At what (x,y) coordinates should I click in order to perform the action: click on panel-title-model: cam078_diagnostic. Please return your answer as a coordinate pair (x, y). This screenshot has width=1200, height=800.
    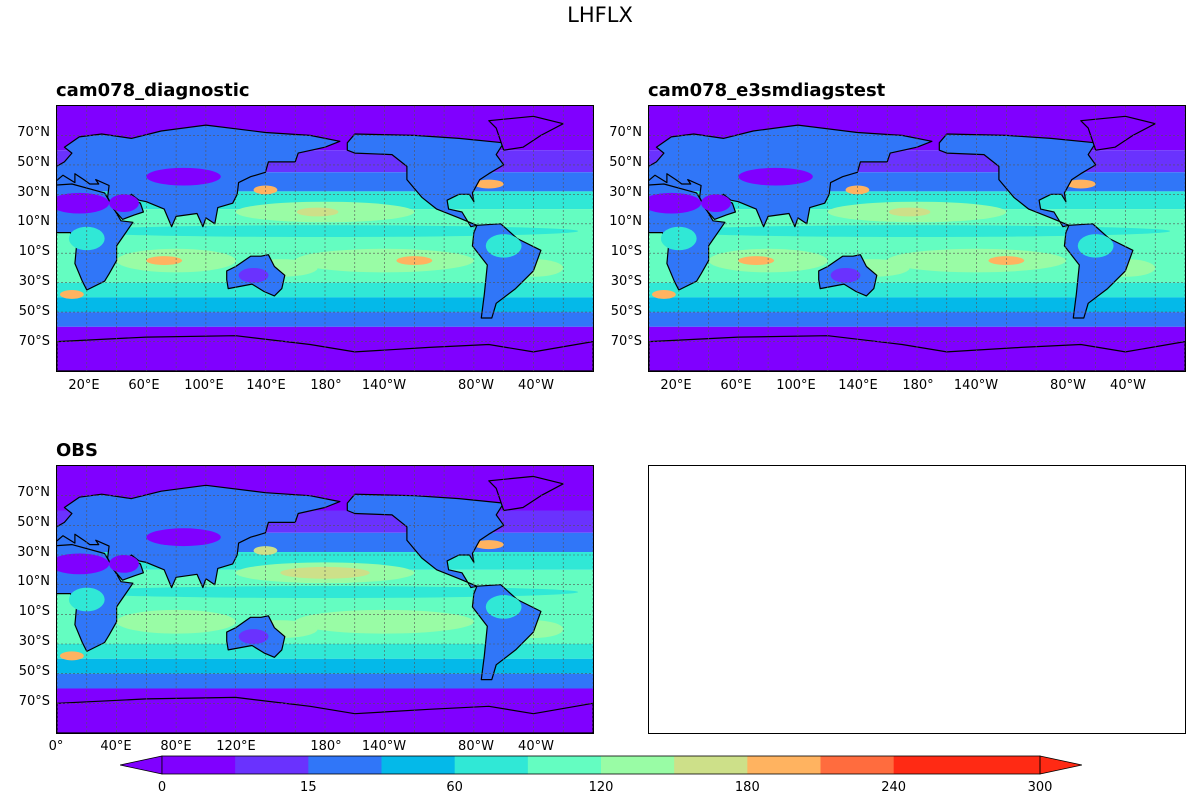
    Looking at the image, I should click on (153, 90).